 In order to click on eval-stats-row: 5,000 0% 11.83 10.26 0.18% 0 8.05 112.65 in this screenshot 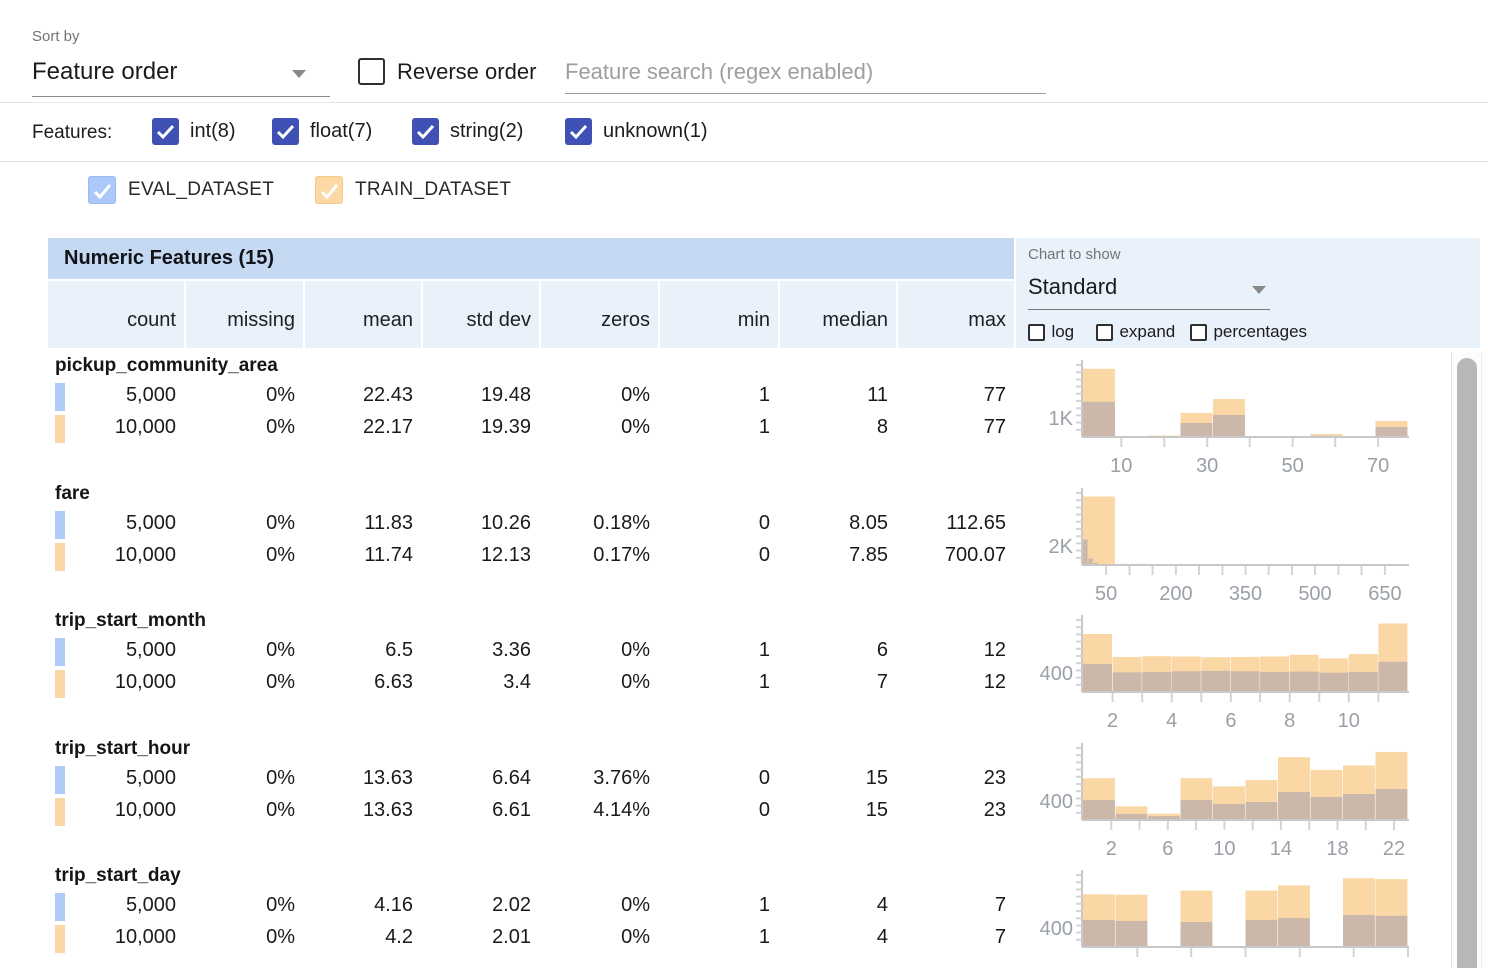, I will do `click(531, 523)`.